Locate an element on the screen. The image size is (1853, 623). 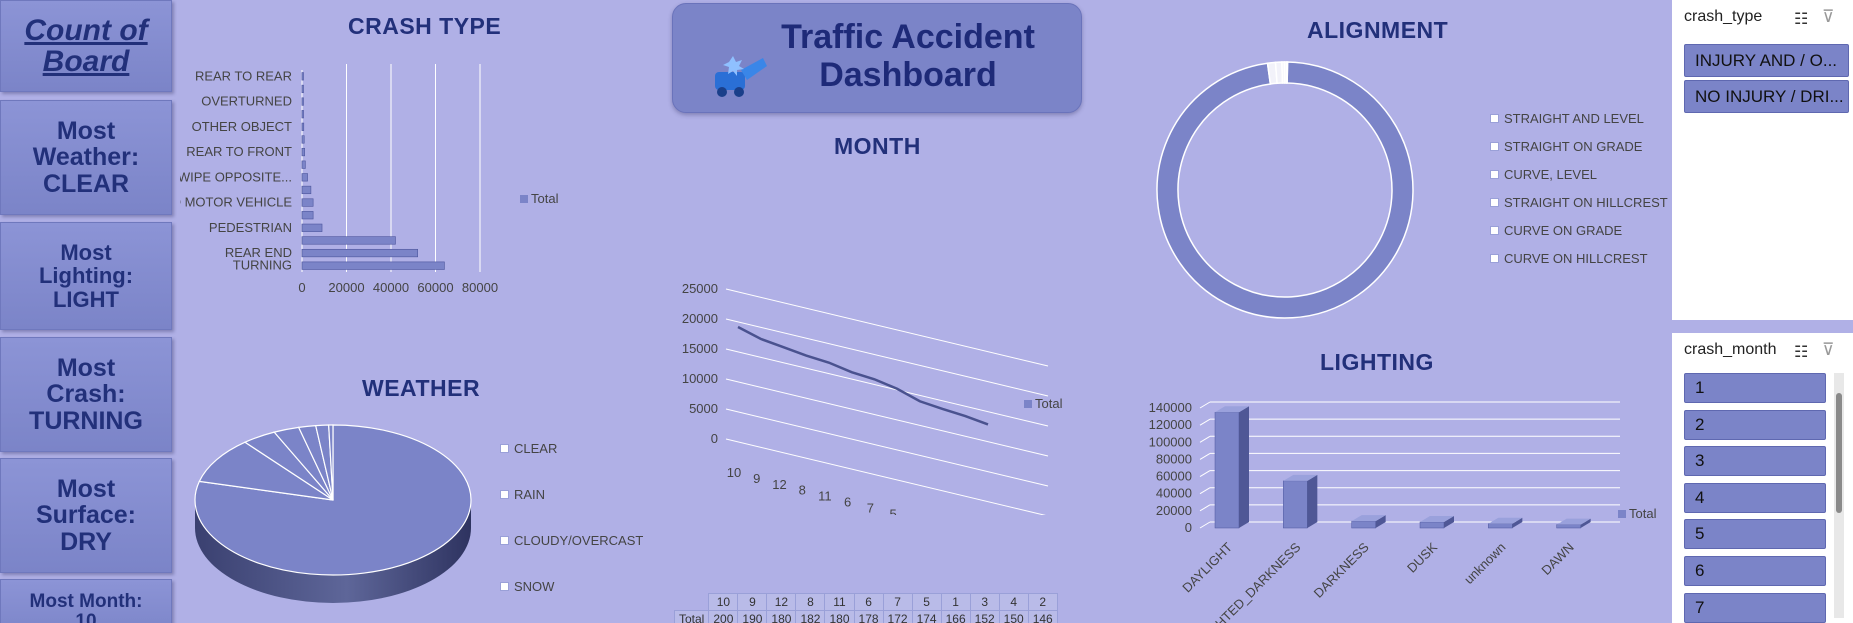
x-tick-label: 5 is located at coordinates (892, 510).